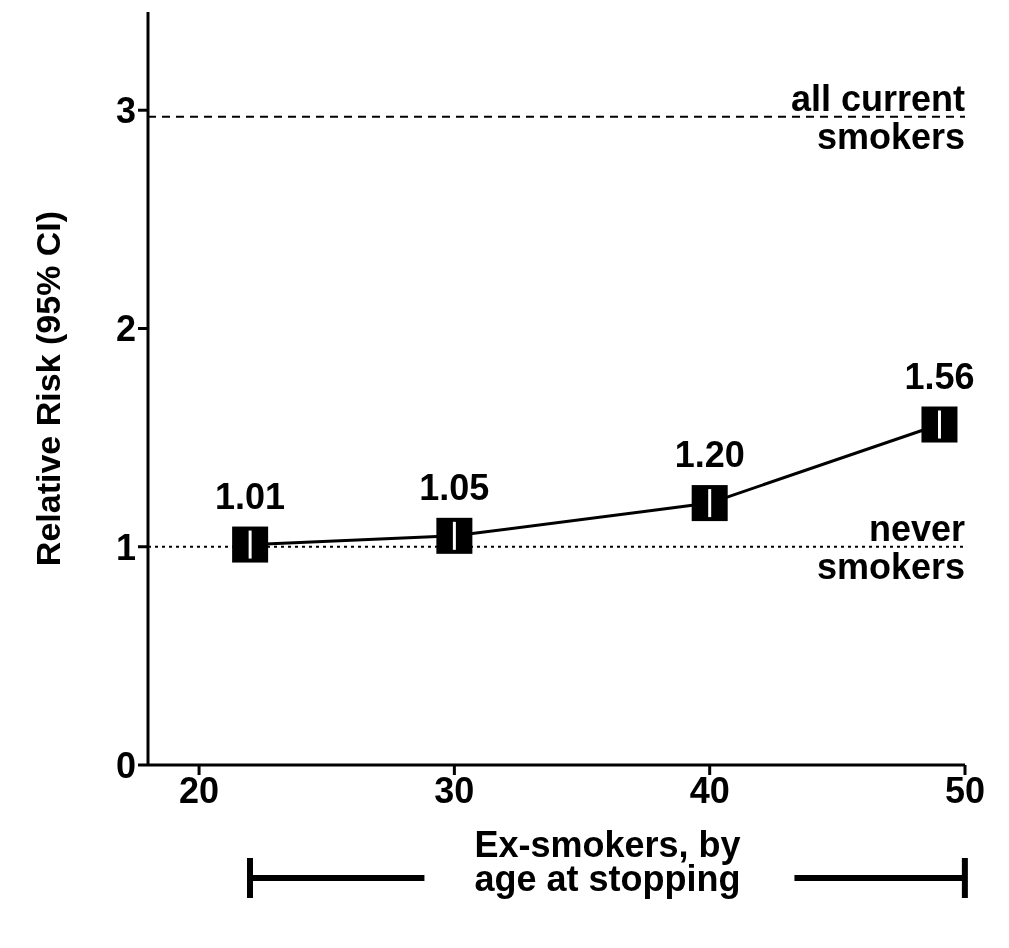  What do you see at coordinates (125, 547) in the screenshot?
I see `y-tick-label: 1` at bounding box center [125, 547].